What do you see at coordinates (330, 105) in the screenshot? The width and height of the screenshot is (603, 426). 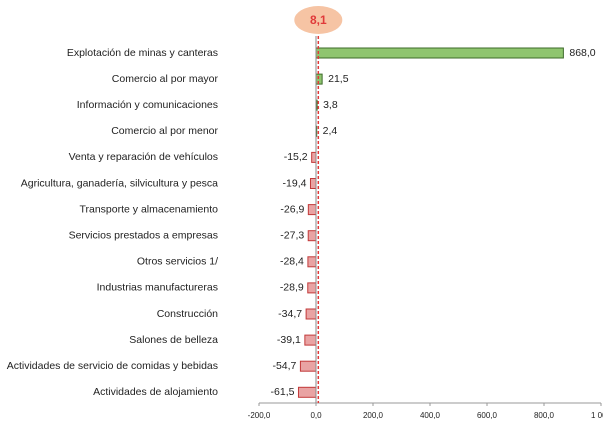 I see `value-label: 3,8` at bounding box center [330, 105].